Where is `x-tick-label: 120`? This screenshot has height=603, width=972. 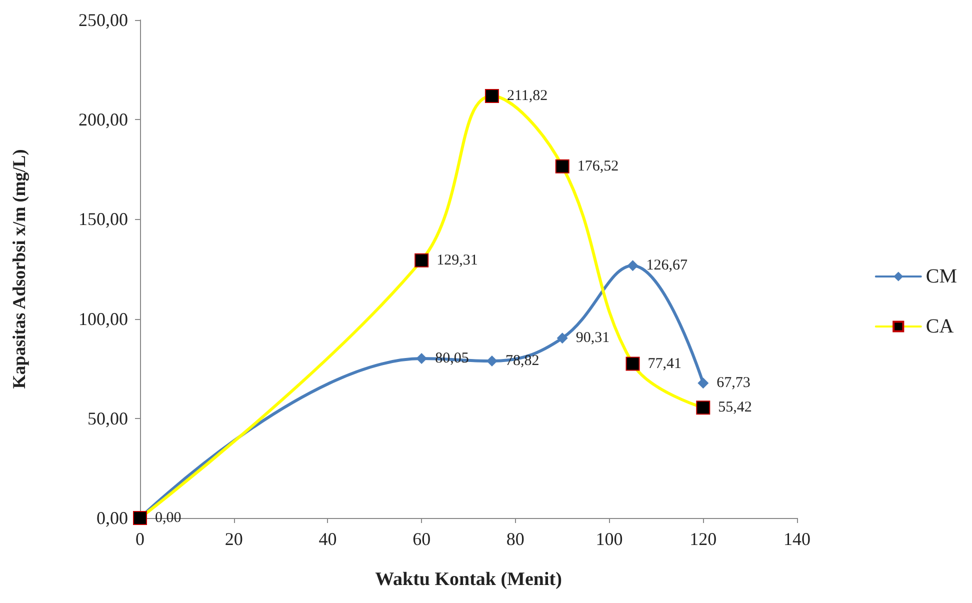
x-tick-label: 120 is located at coordinates (703, 539).